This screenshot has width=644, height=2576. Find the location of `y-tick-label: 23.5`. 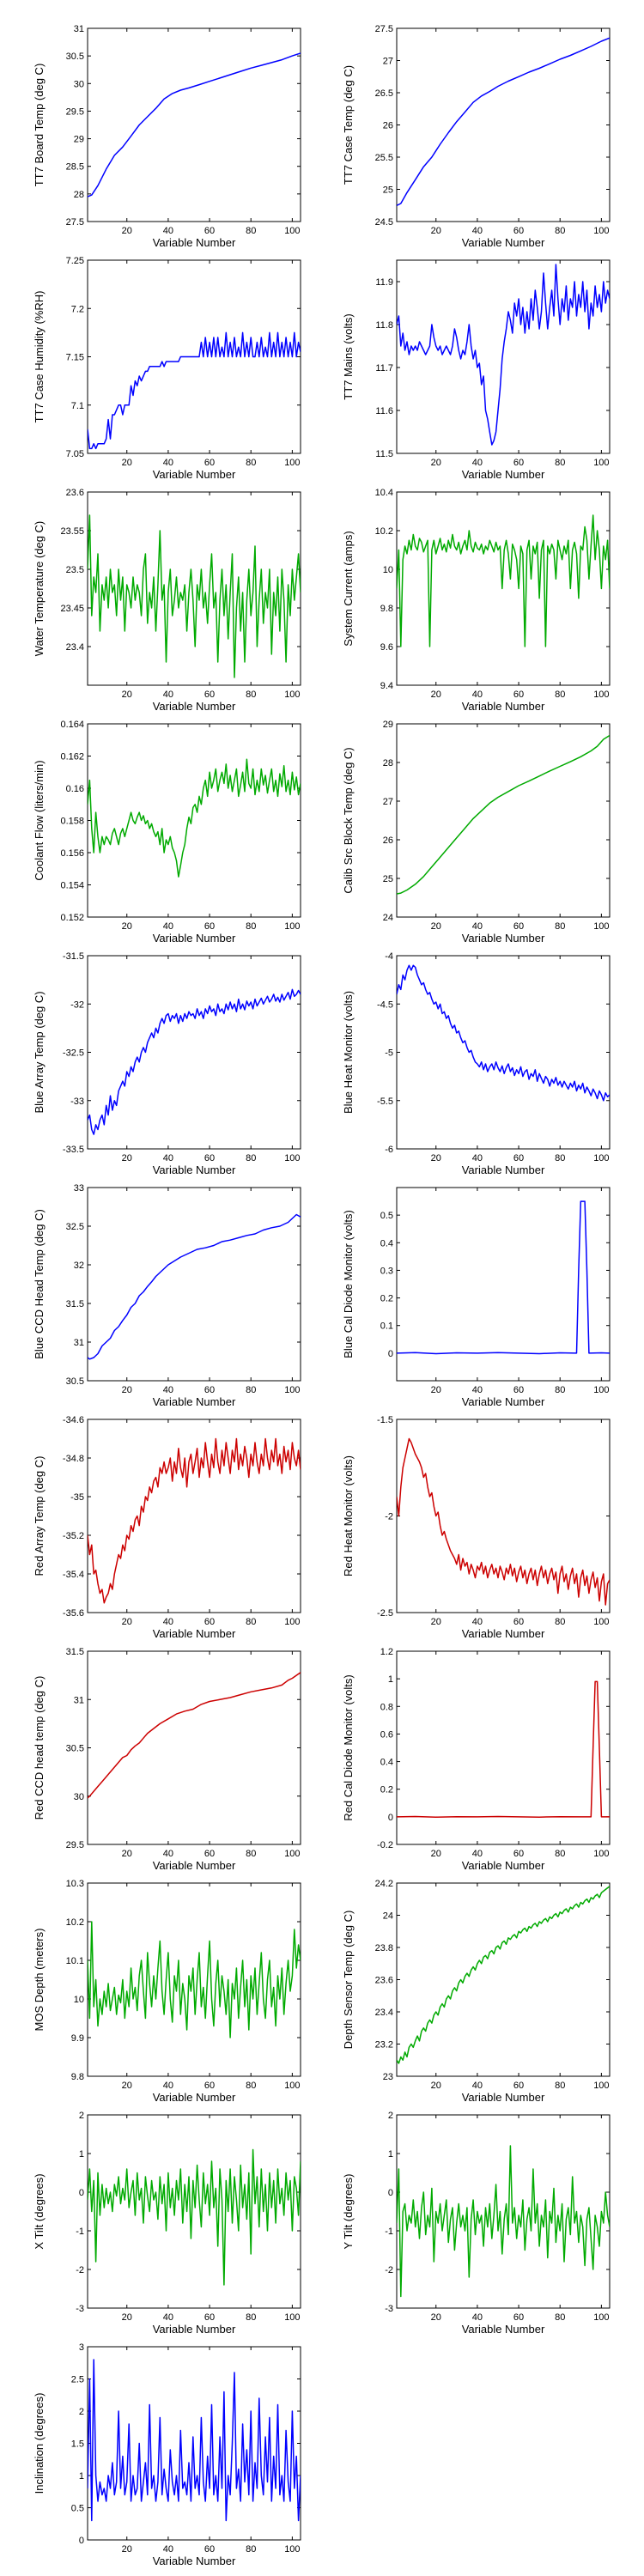

y-tick-label: 23.5 is located at coordinates (75, 570).